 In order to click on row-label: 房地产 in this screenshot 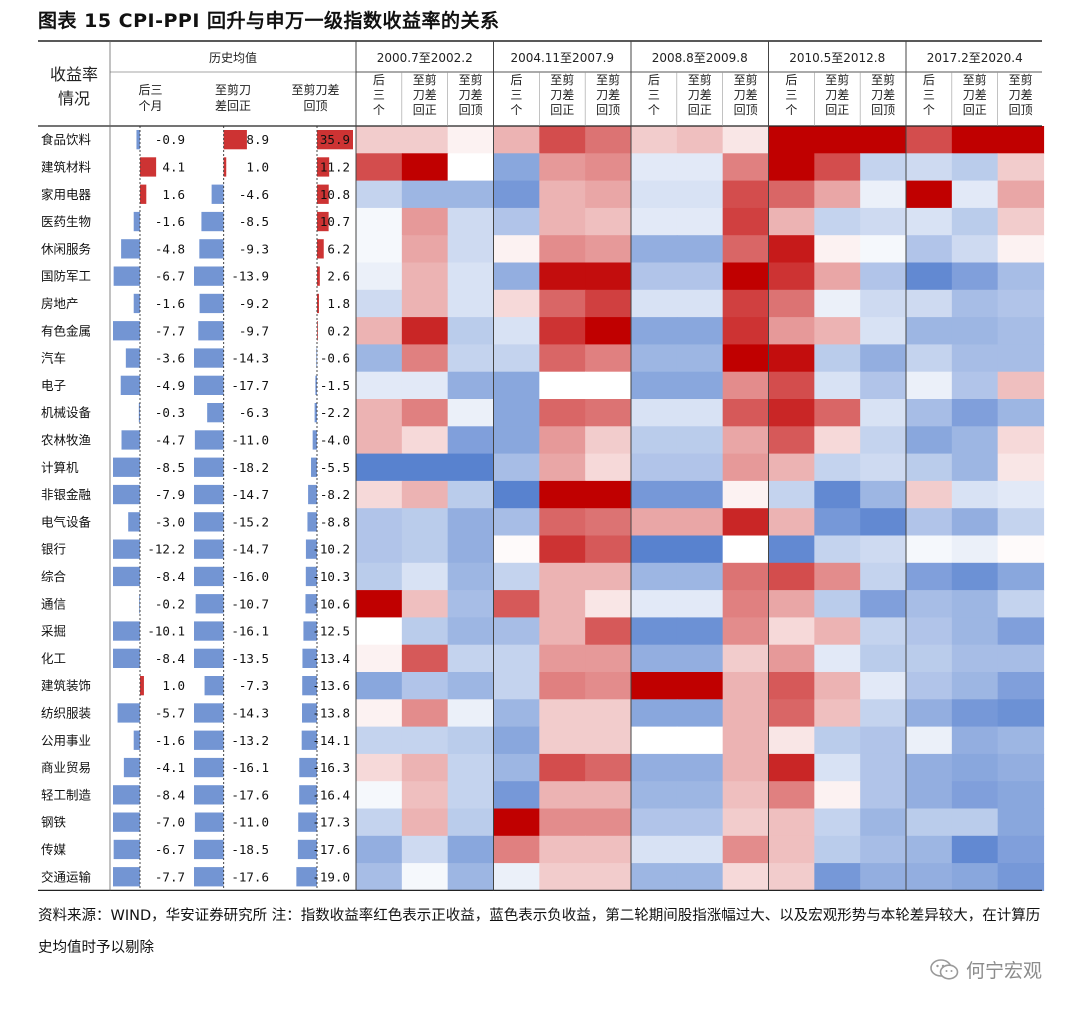, I will do `click(60, 303)`.